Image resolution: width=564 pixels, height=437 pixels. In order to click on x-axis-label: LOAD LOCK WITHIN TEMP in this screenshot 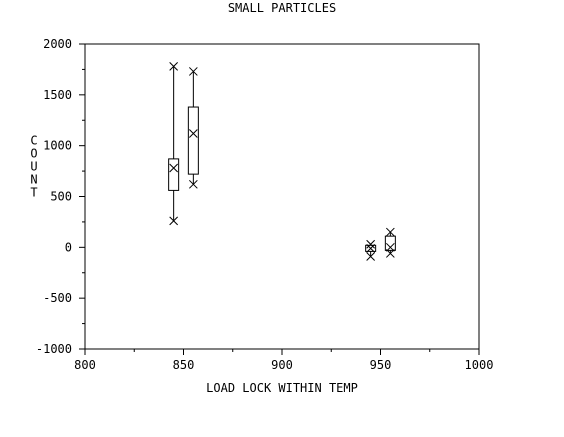, I will do `click(282, 388)`.